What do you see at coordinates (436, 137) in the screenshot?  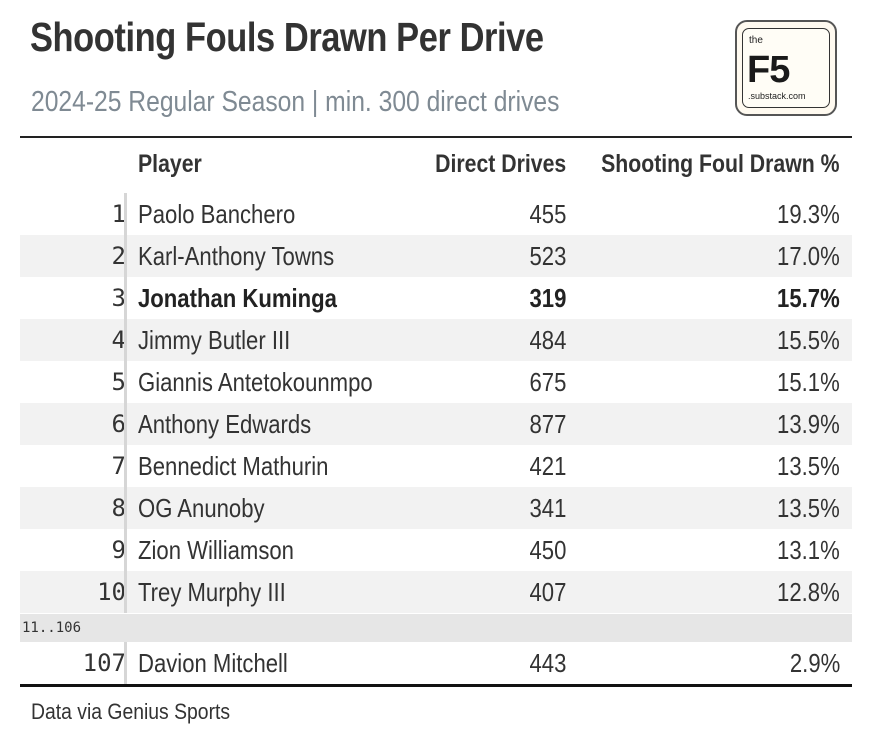 I see `table-top-rule` at bounding box center [436, 137].